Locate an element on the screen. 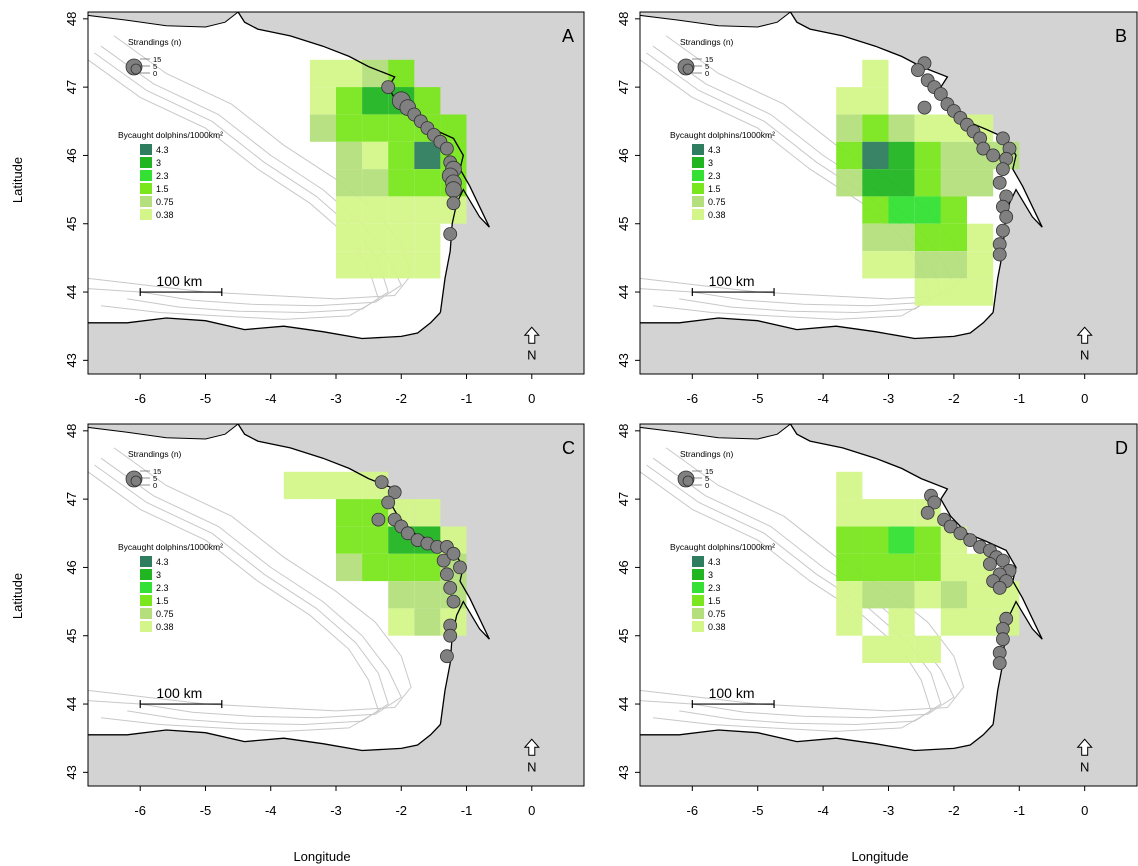  panel-label: C is located at coordinates (568, 448).